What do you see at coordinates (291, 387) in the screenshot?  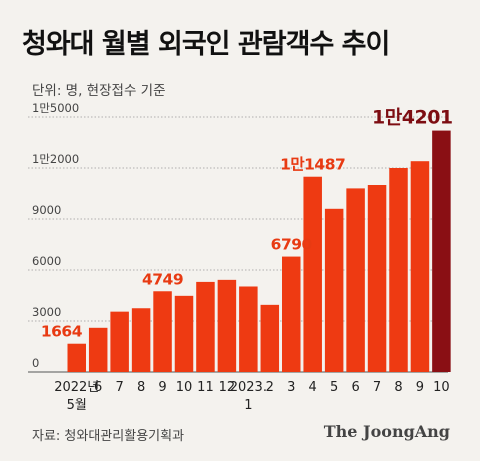 I see `x-tick-label: 3` at bounding box center [291, 387].